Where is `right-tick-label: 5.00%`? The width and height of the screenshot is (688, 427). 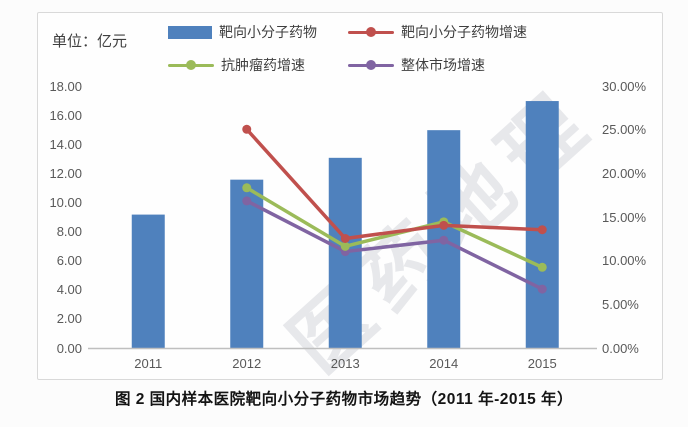
right-tick-label: 5.00% is located at coordinates (620, 304).